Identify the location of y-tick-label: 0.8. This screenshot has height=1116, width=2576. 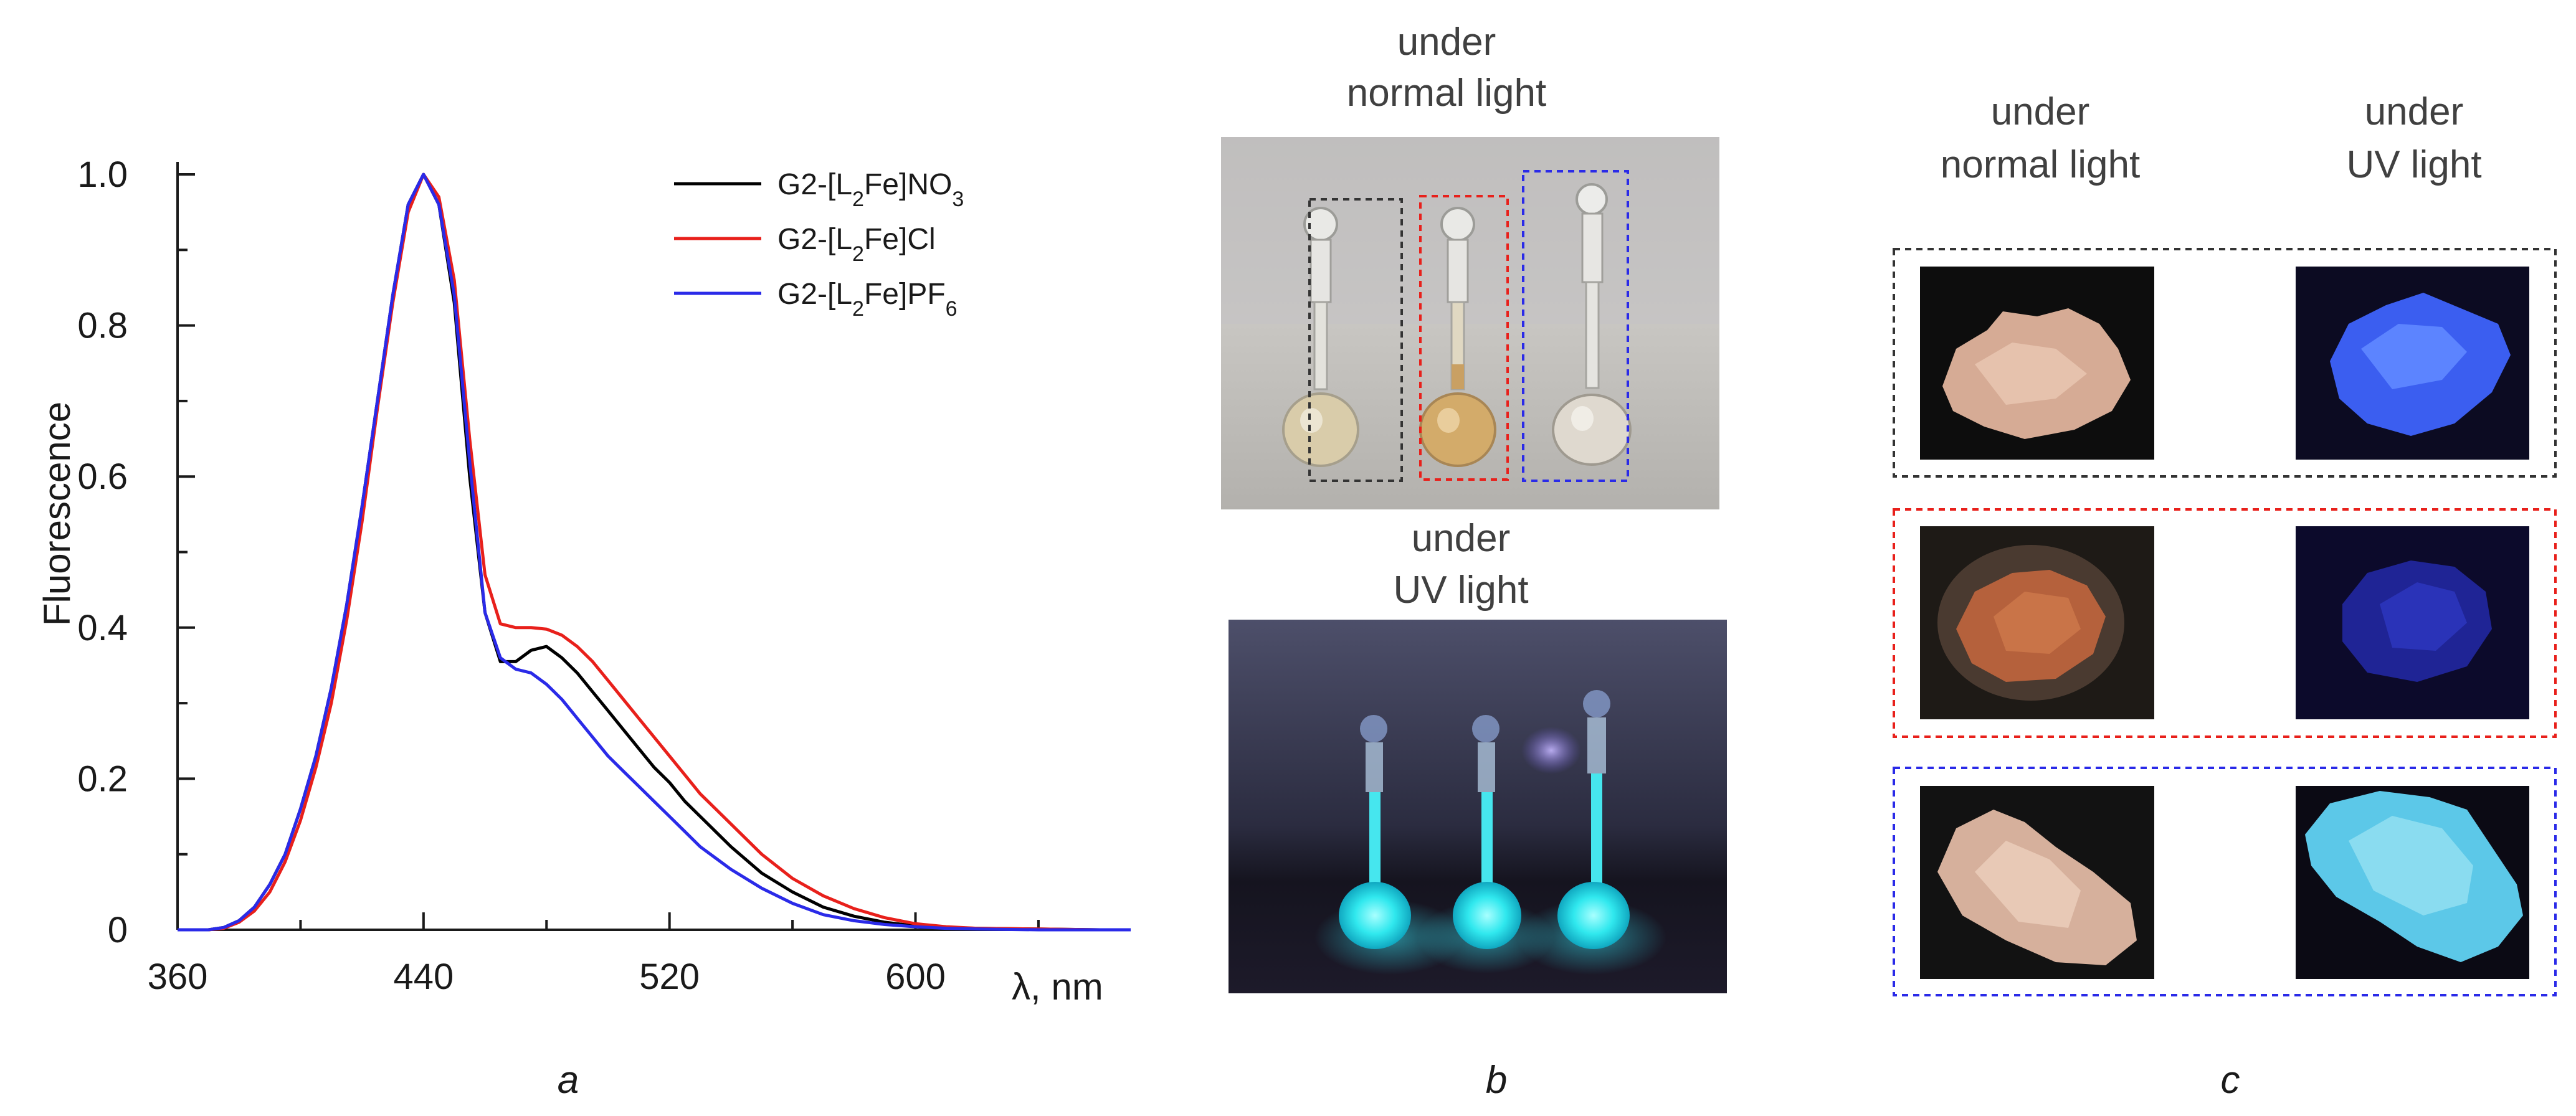
(102, 326).